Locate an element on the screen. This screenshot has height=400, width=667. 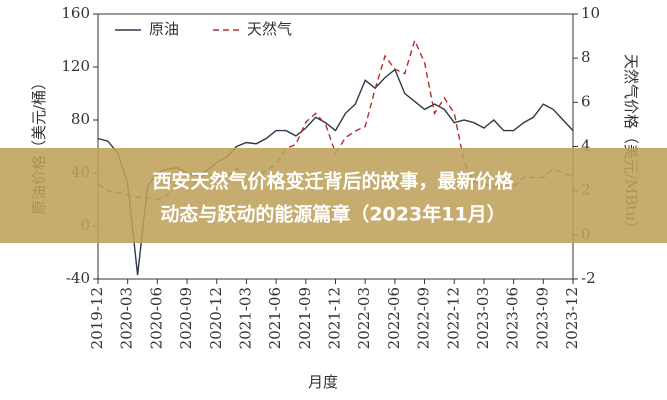
x-tick-label: 2020-09 is located at coordinates (186, 318).